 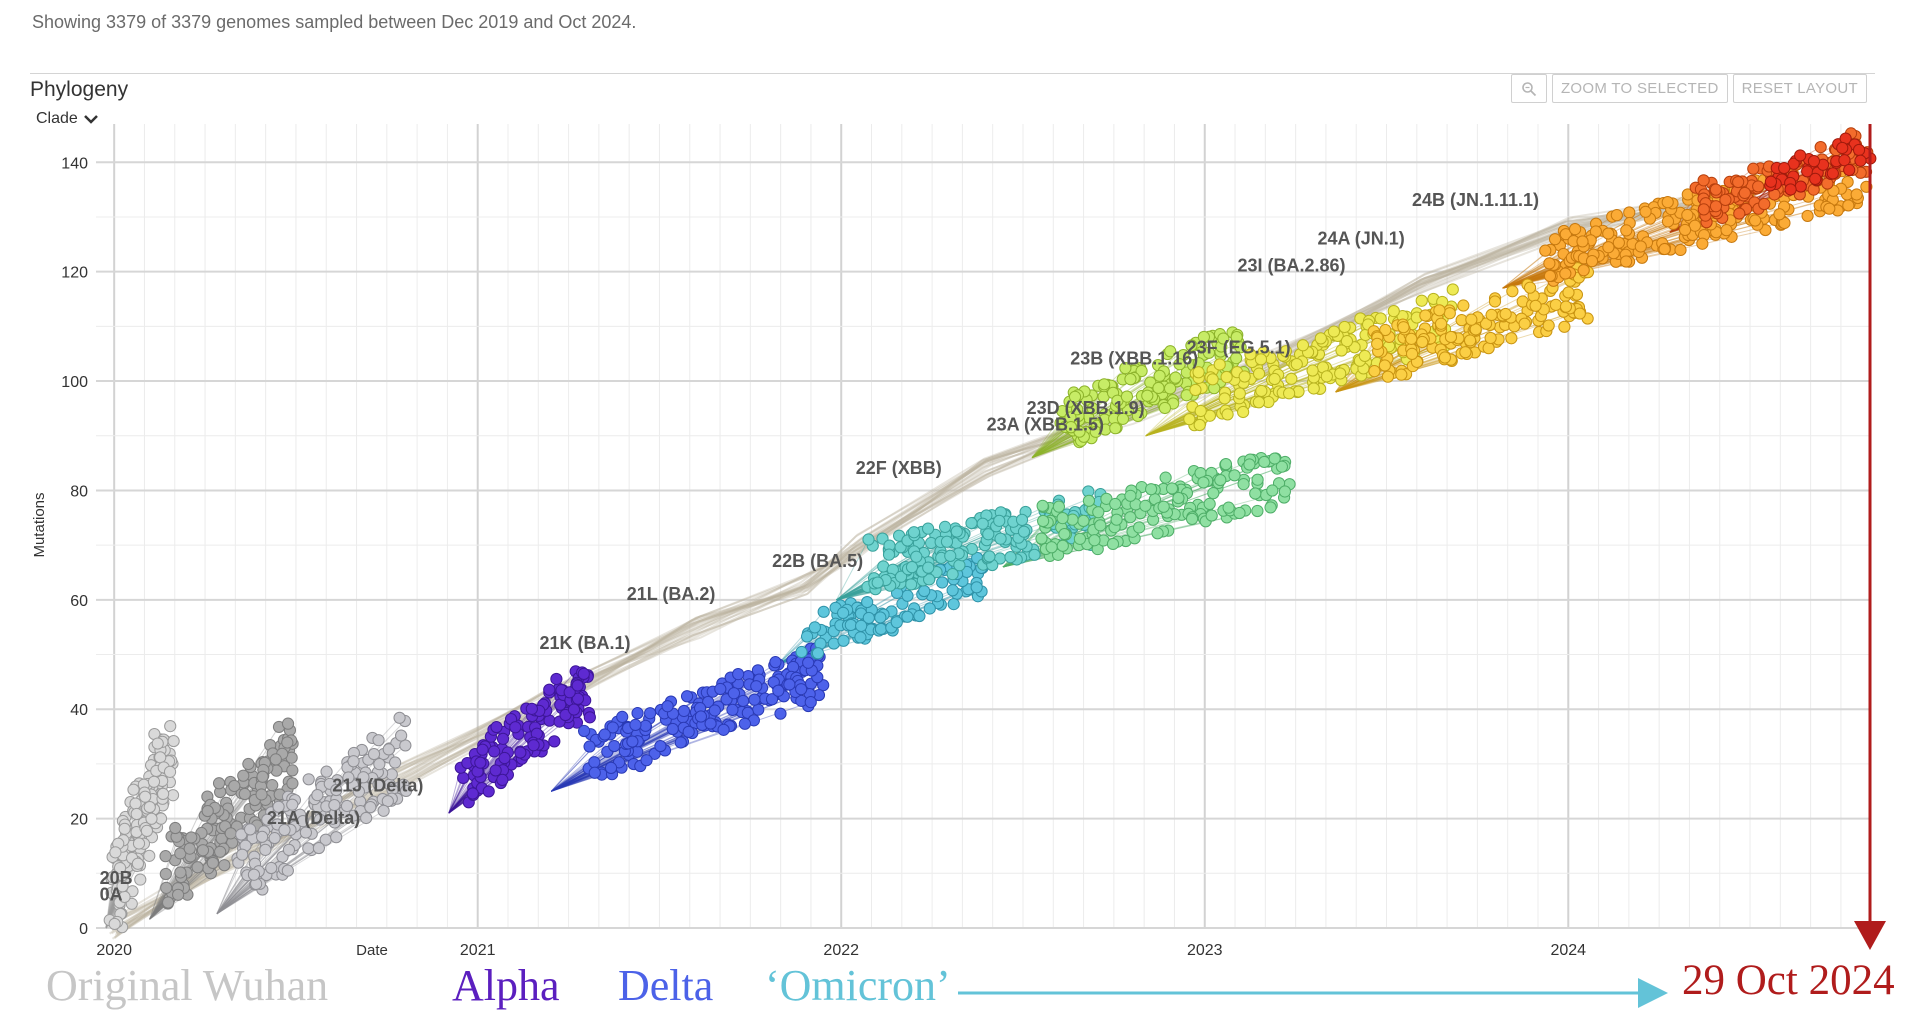 What do you see at coordinates (1239, 348) in the screenshot?
I see `clade-label: 23F (EG.5.1)` at bounding box center [1239, 348].